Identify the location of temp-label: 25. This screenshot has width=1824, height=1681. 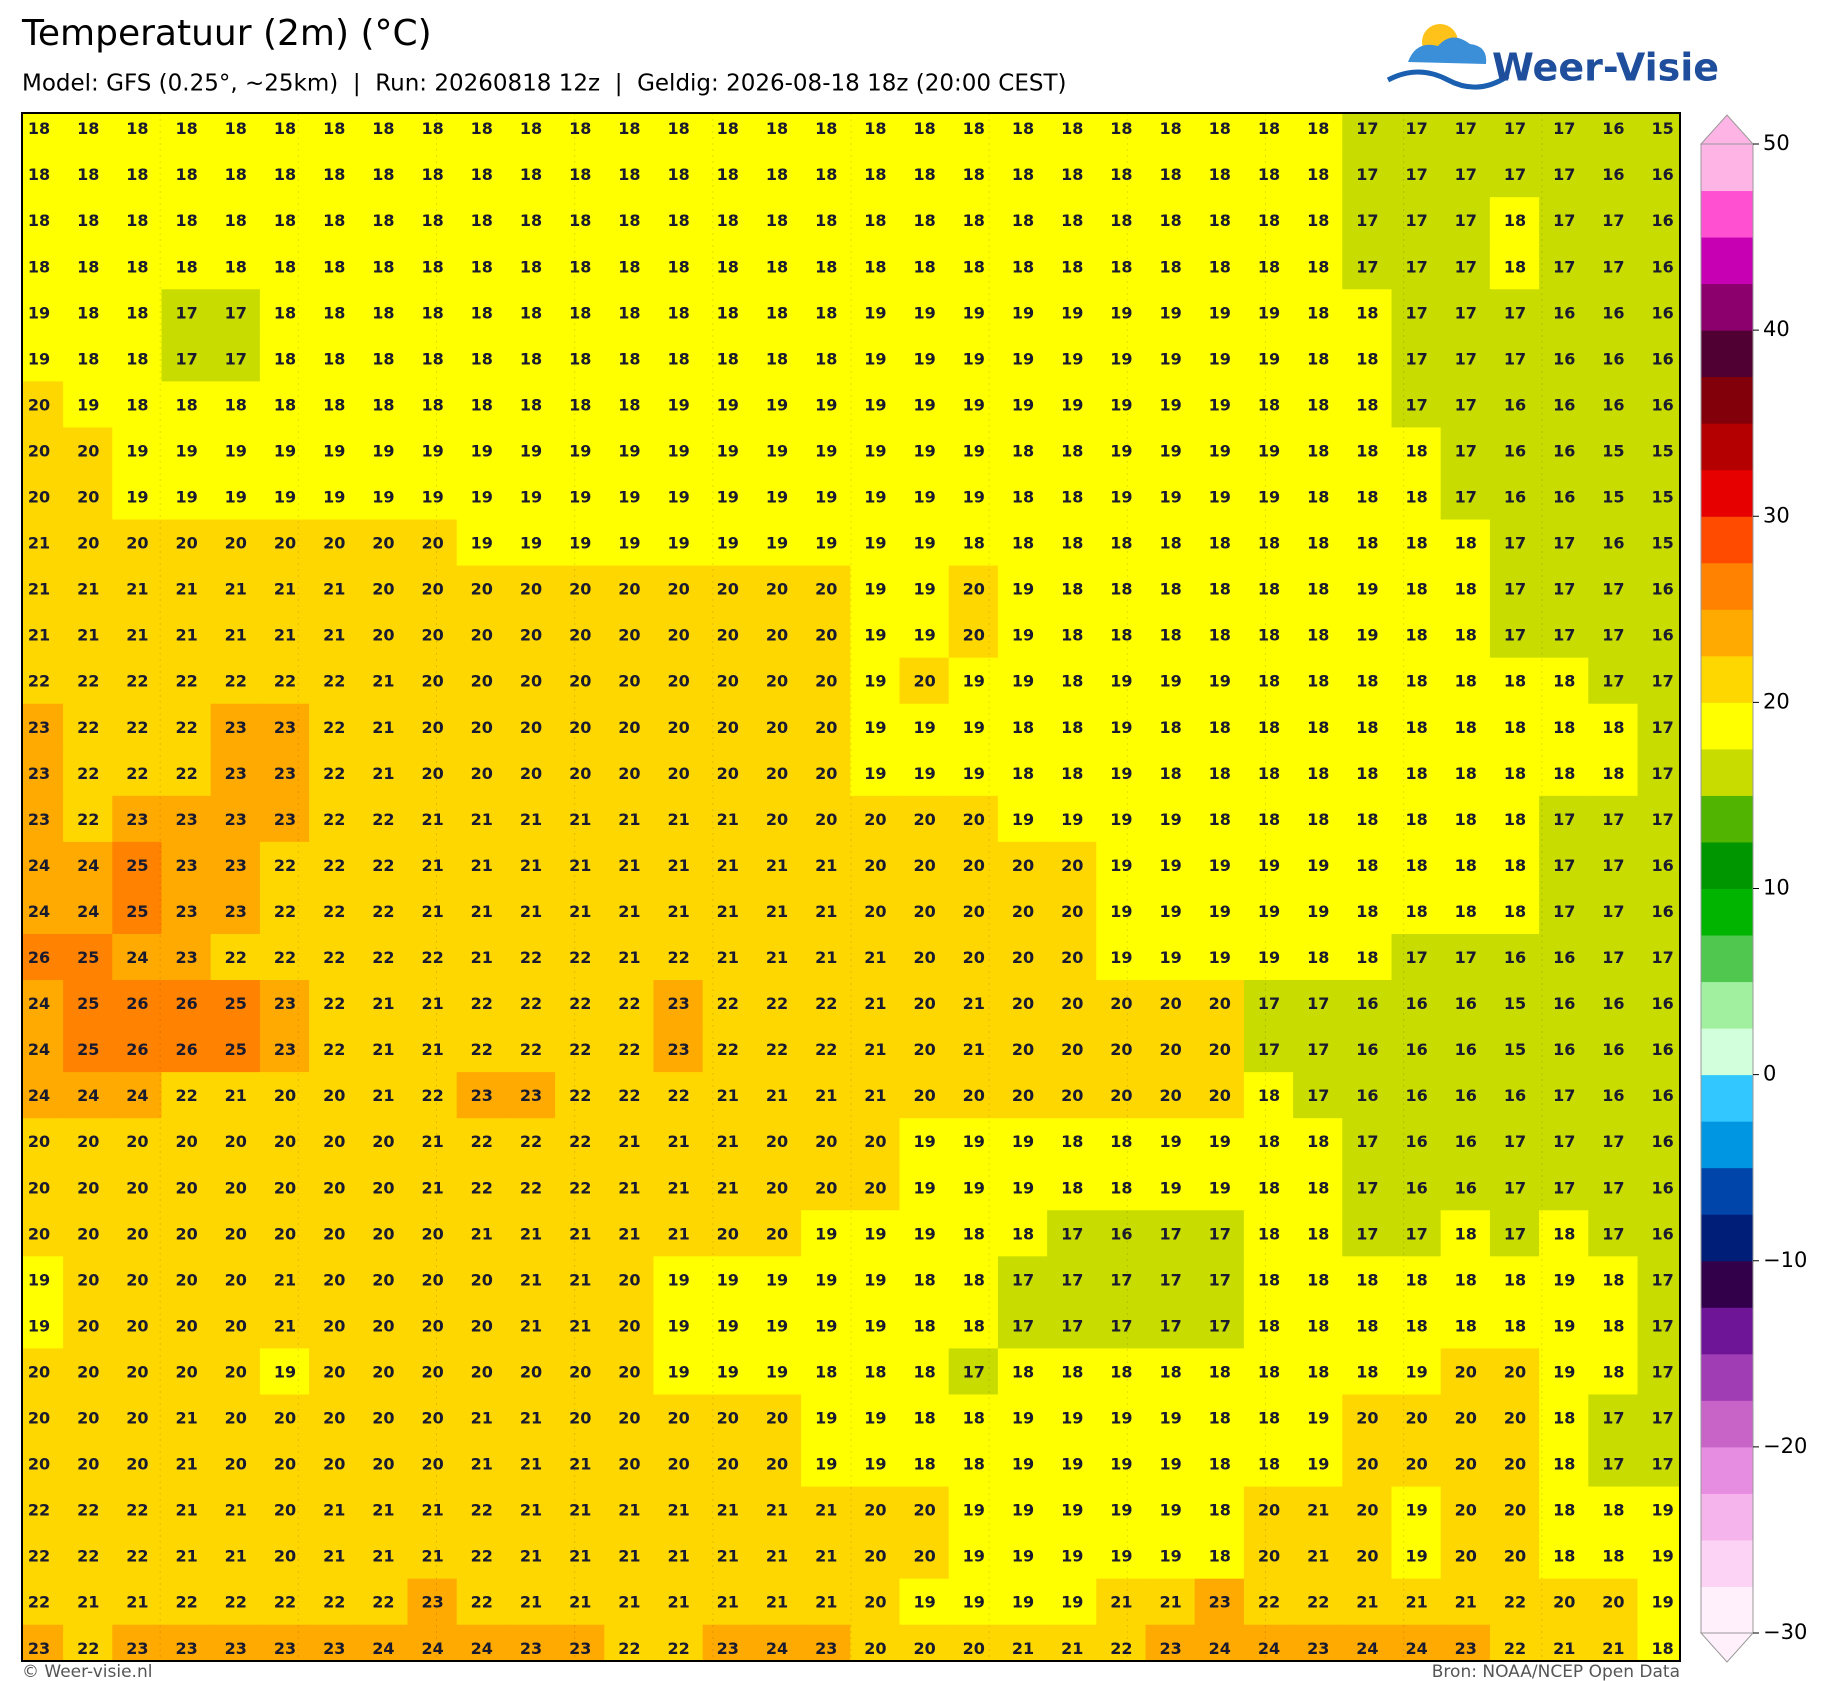
(236, 1003).